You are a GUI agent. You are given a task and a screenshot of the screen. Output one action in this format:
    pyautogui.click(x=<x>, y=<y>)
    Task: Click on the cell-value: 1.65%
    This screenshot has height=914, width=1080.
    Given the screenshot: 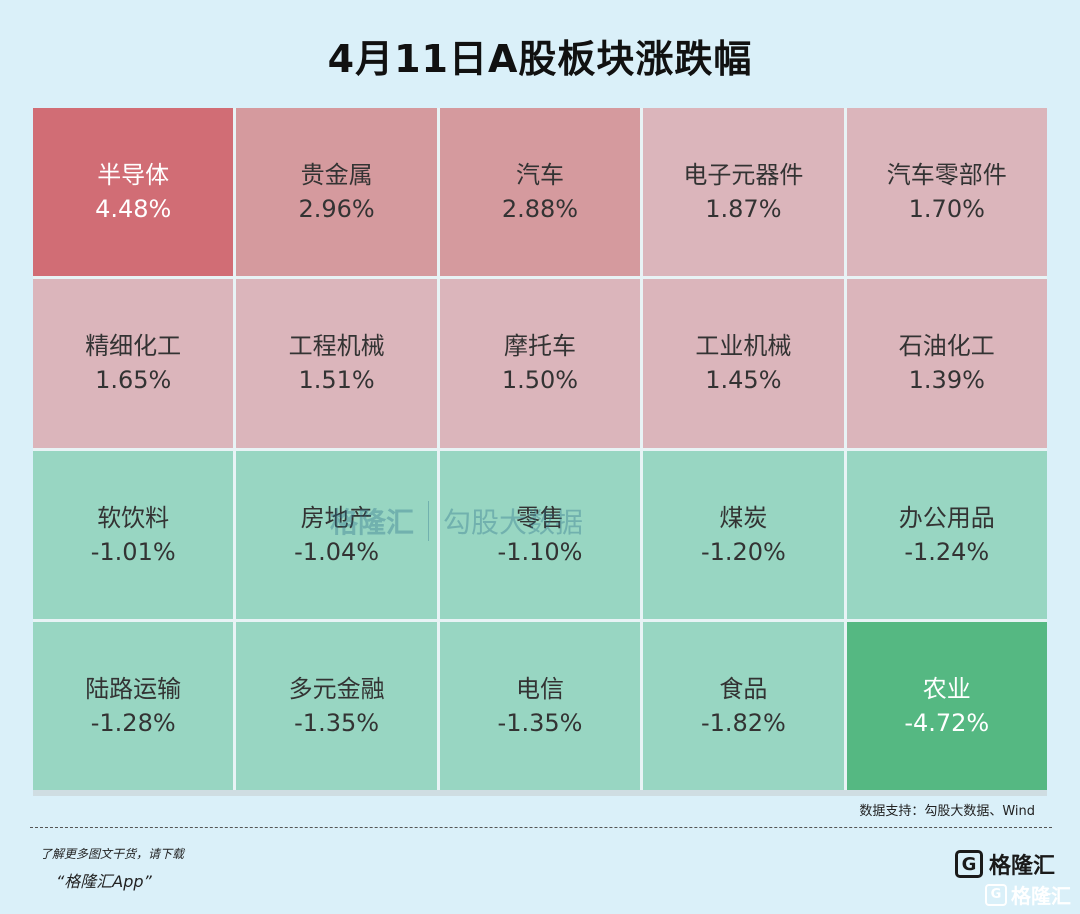 What is the action you would take?
    pyautogui.click(x=133, y=380)
    